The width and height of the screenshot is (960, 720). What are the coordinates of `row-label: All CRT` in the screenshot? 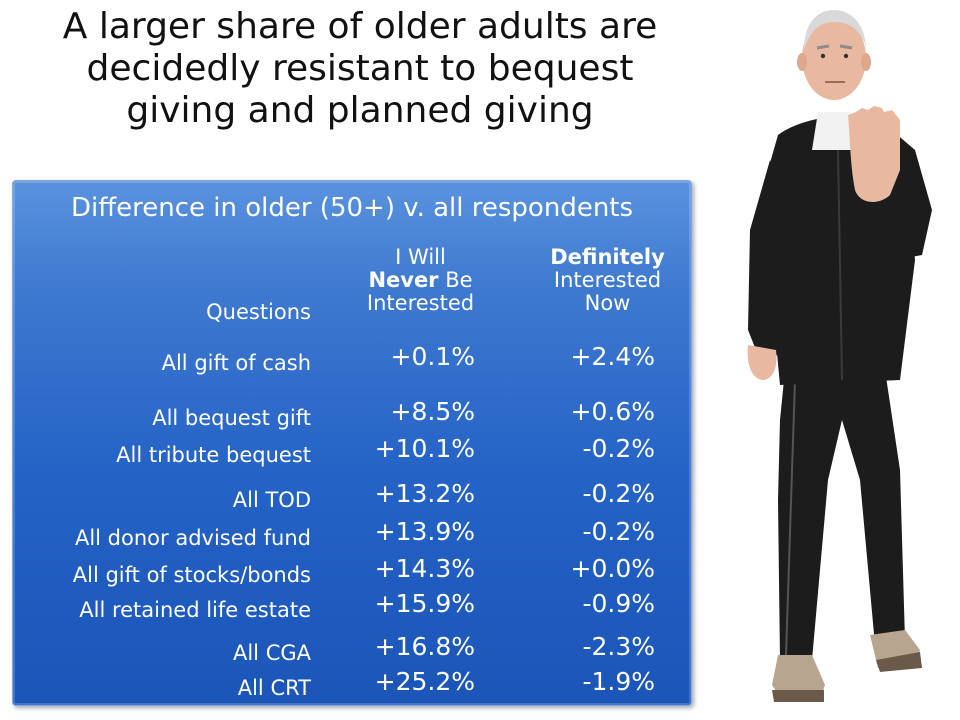 It's located at (274, 688).